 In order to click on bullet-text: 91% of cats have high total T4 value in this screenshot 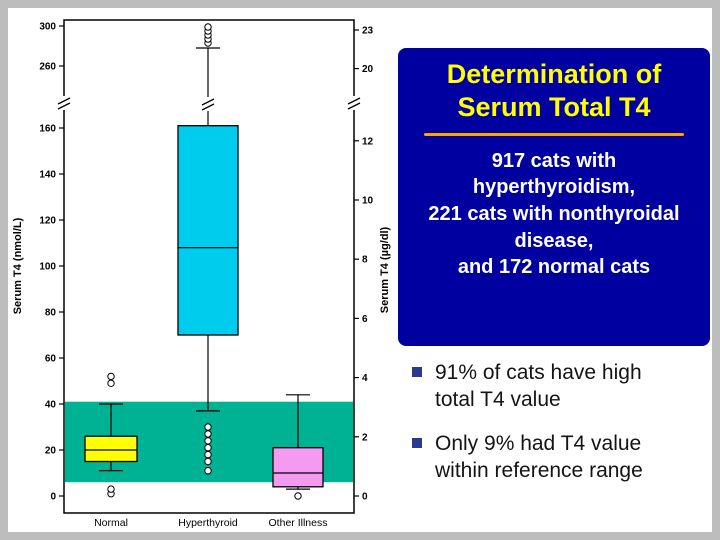, I will do `click(538, 386)`.